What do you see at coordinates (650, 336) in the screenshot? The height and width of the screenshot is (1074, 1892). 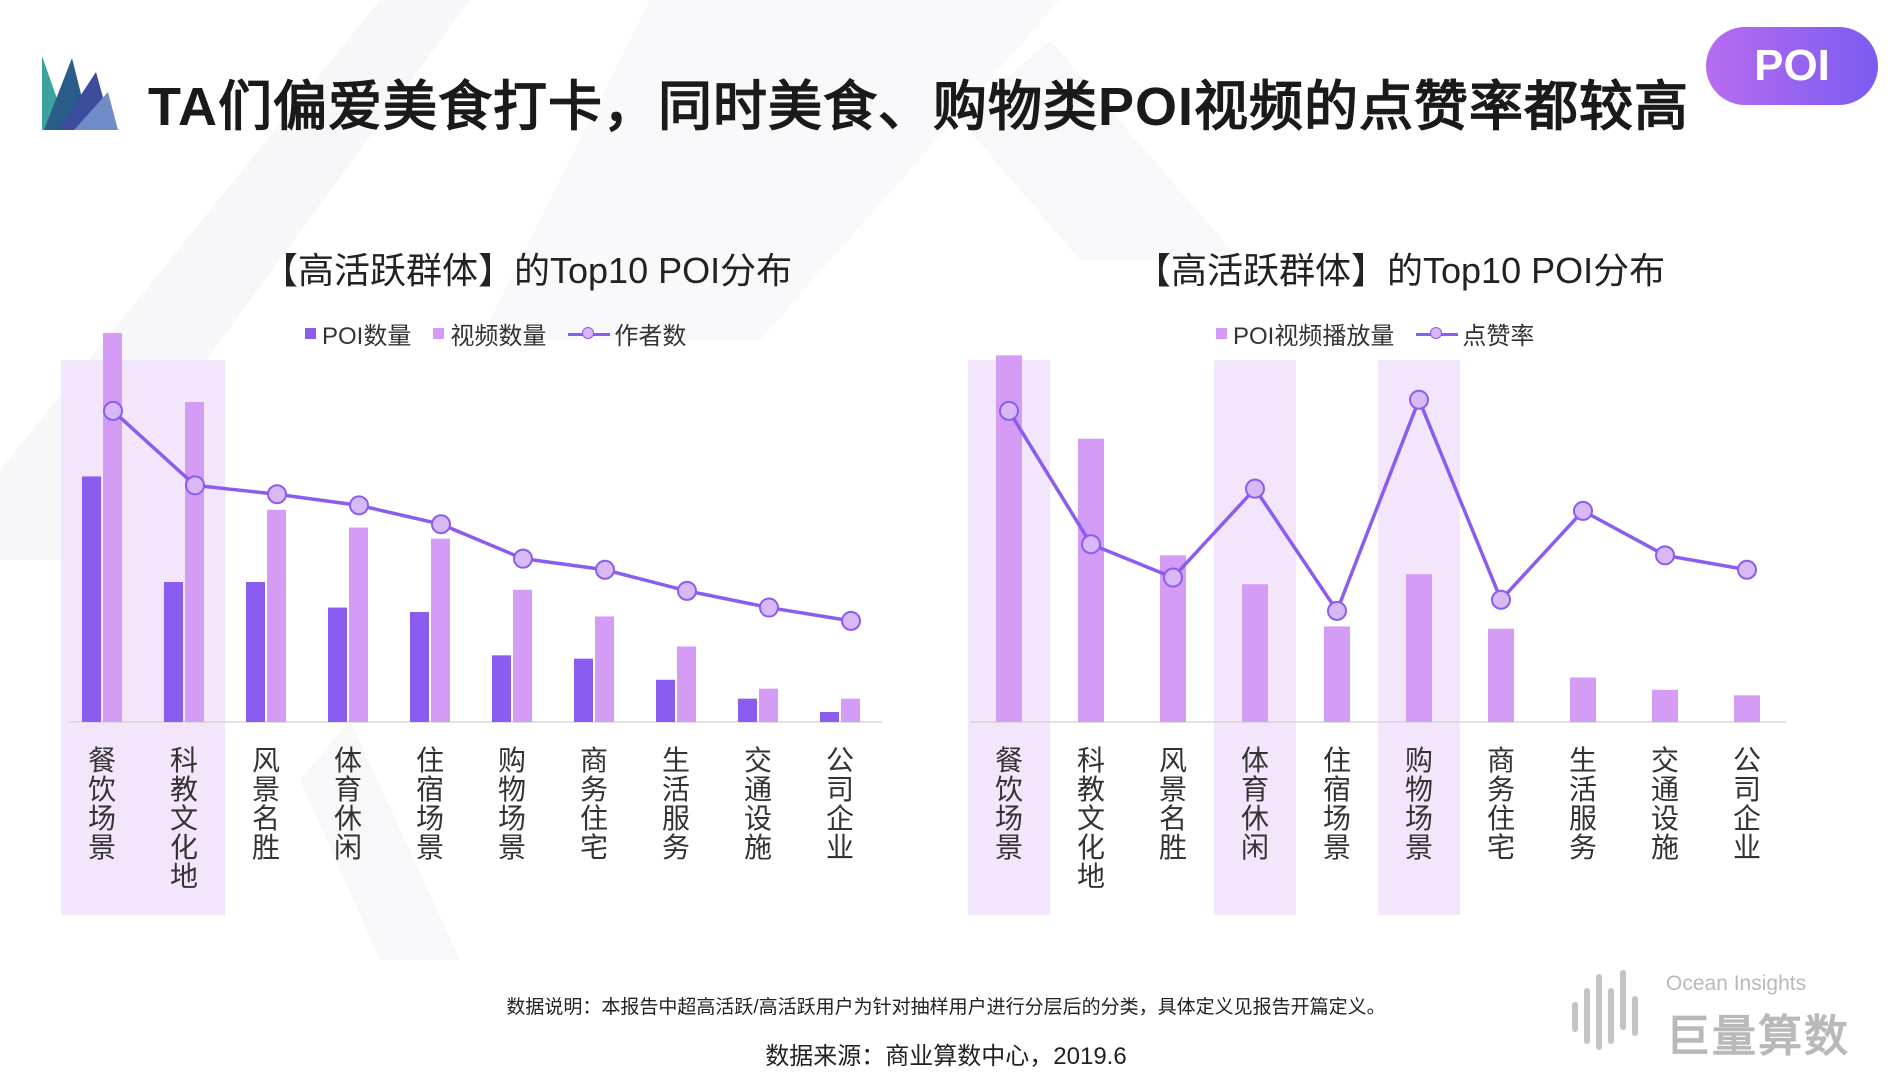 I see `legend-label-author-count: 作者数` at bounding box center [650, 336].